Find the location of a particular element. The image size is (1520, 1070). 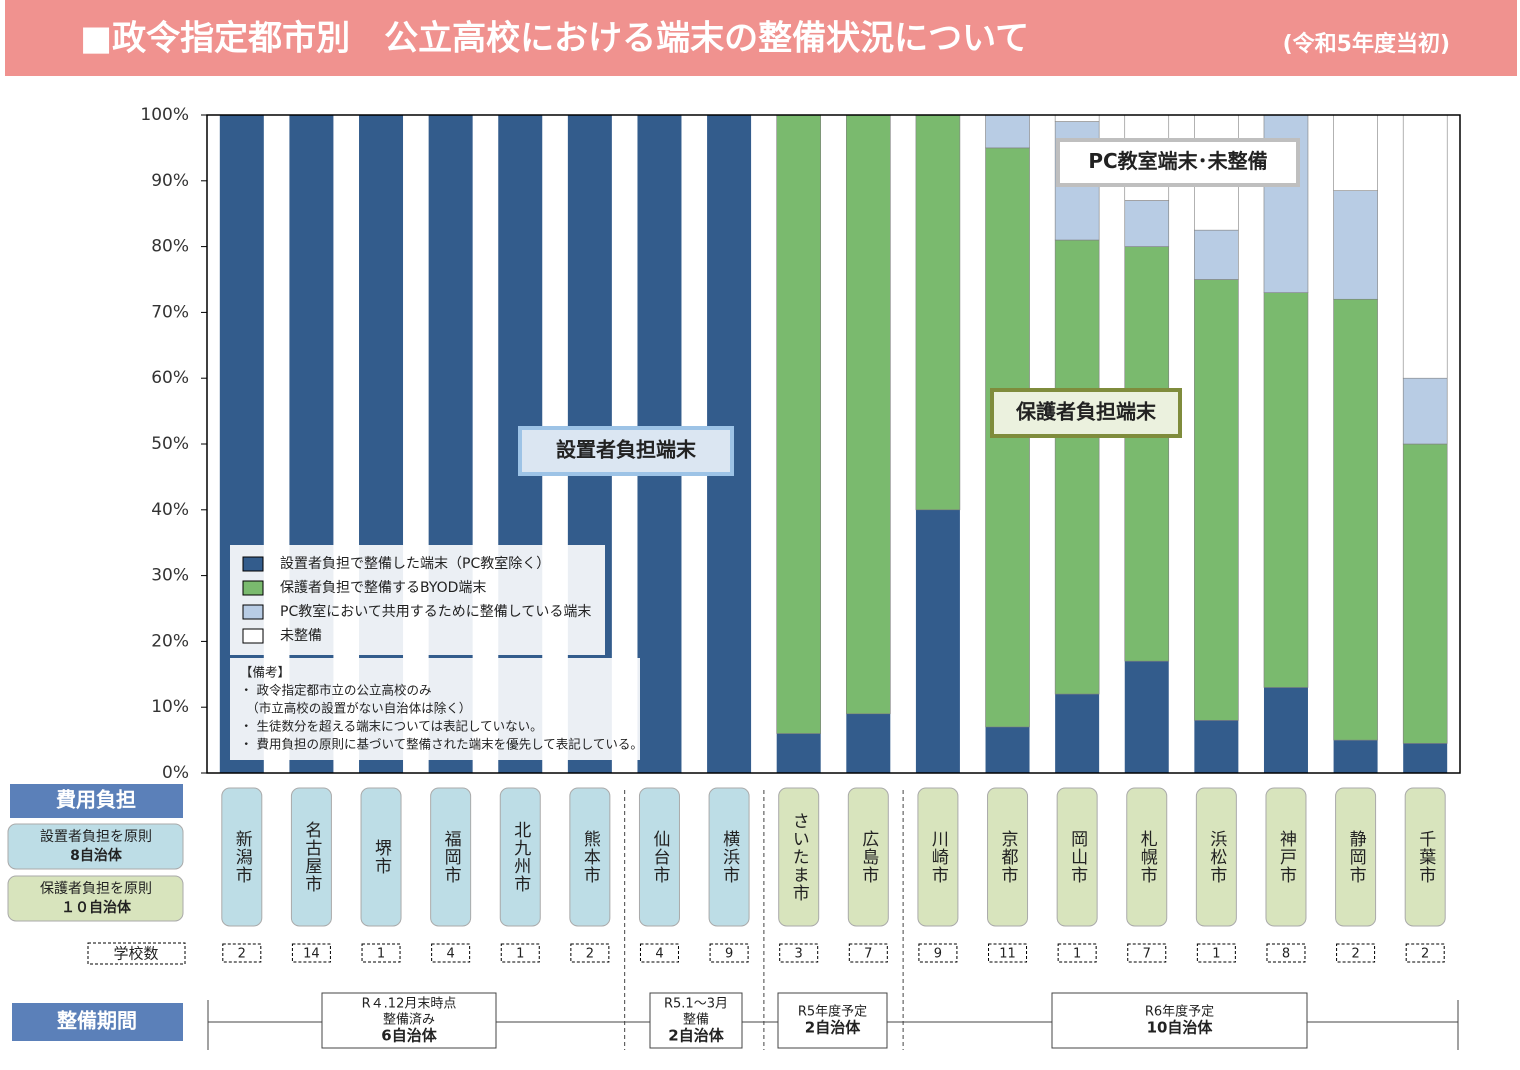

school-count: 7 is located at coordinates (1147, 954).